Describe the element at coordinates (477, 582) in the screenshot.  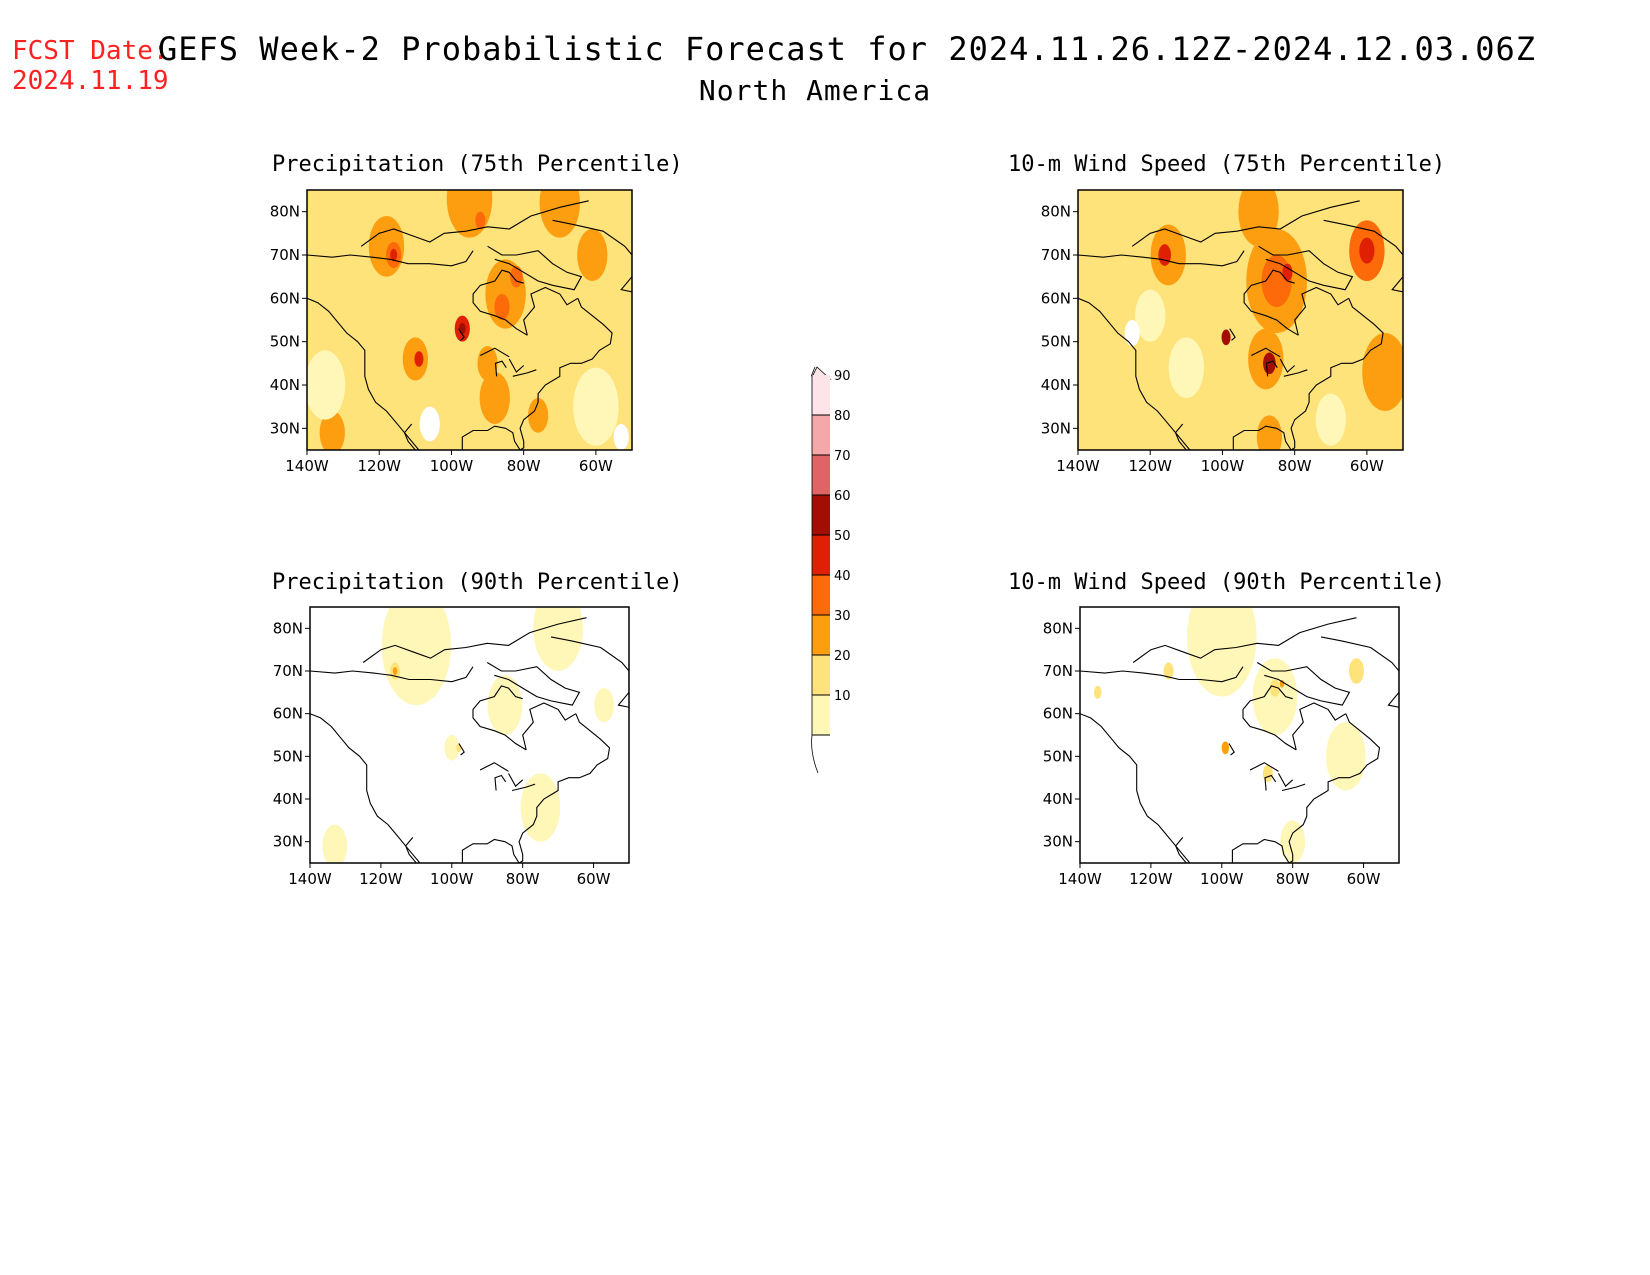
I see `panel-title-precip90: Precipitation (90th Percentile)` at that location.